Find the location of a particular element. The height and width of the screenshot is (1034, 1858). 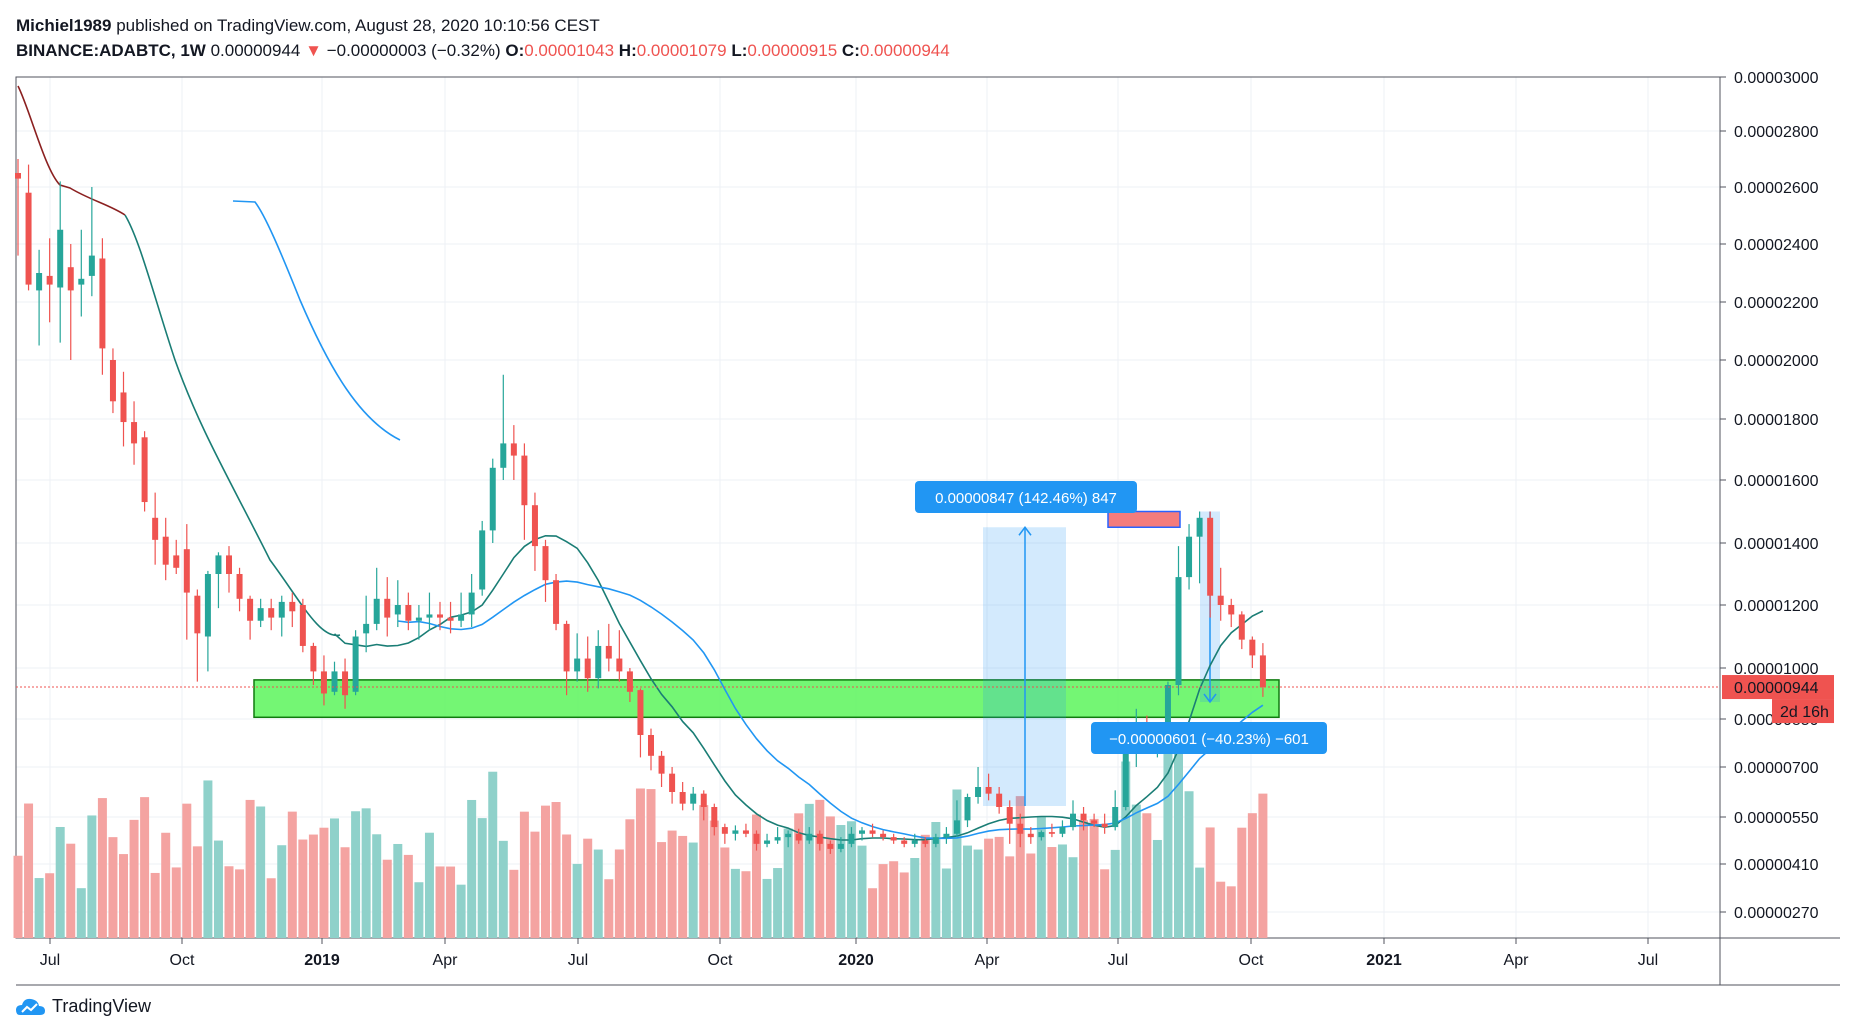

measure-up-label-bg is located at coordinates (1026, 497).